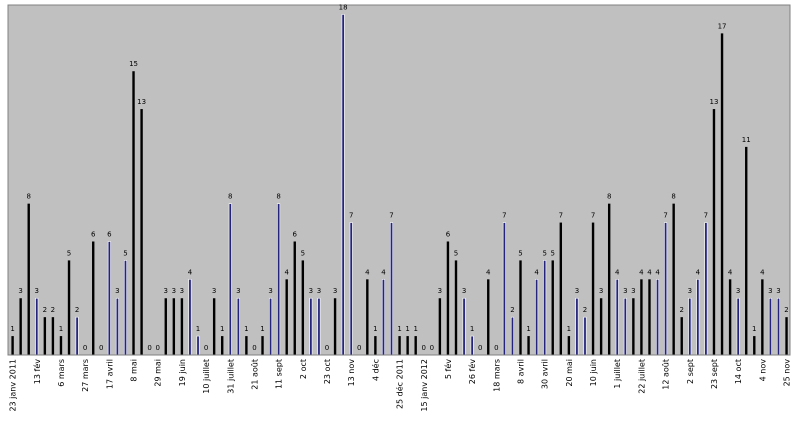 The height and width of the screenshot is (440, 799). What do you see at coordinates (722, 26) in the screenshot?
I see `bar-value-label: 17` at bounding box center [722, 26].